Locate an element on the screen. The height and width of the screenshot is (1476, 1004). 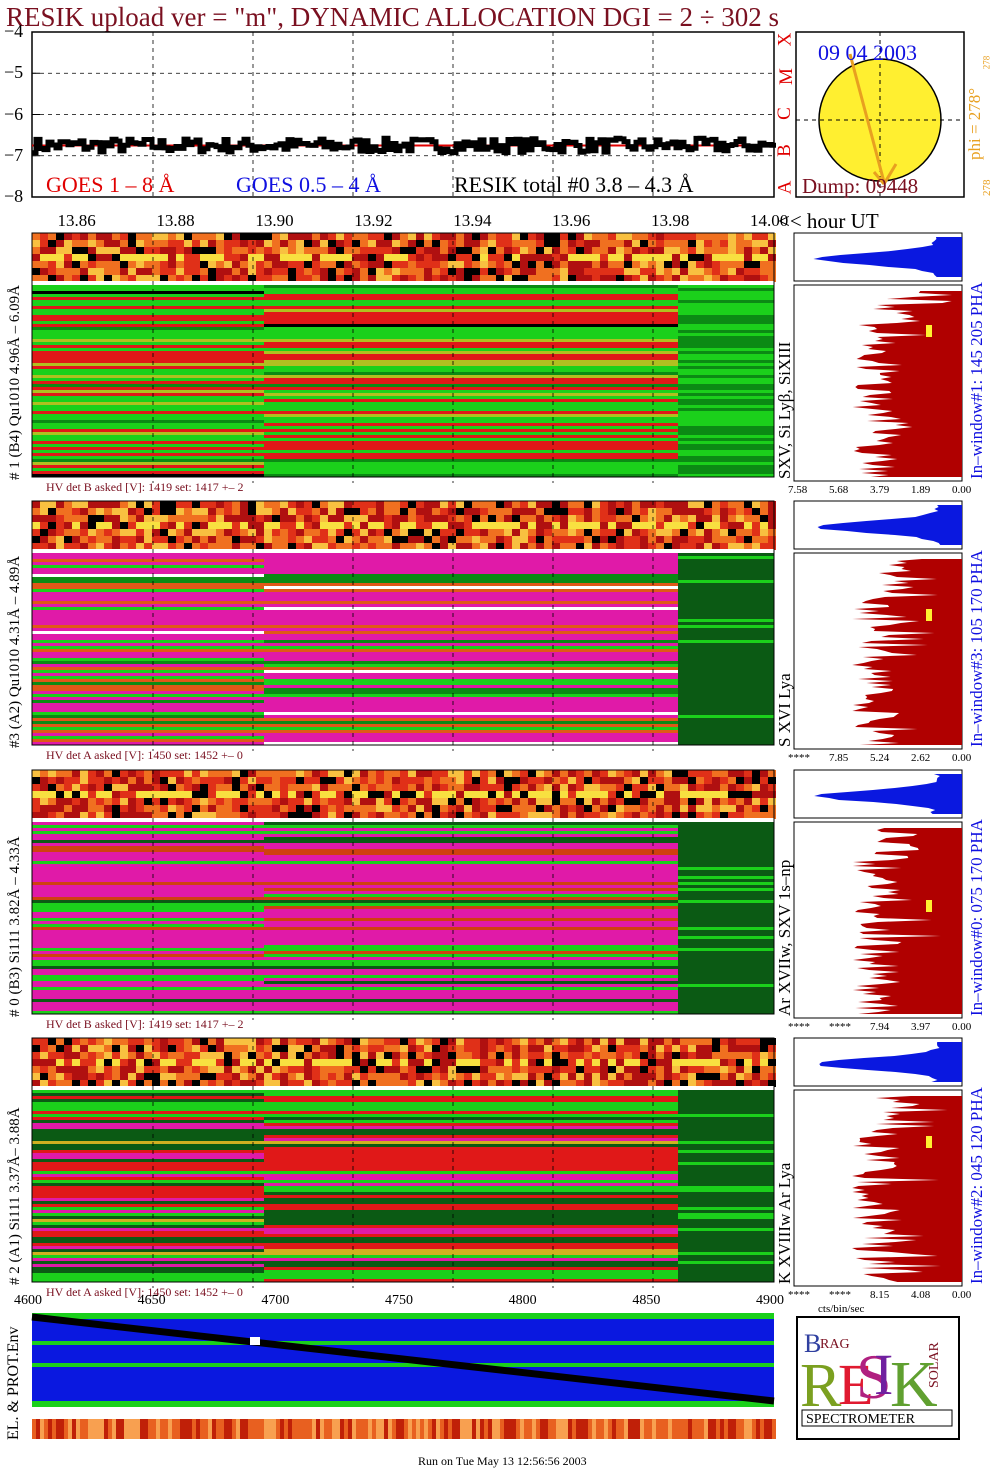
in-window-label: In–window#2: 045 120 PHA is located at coordinates (976, 1185).